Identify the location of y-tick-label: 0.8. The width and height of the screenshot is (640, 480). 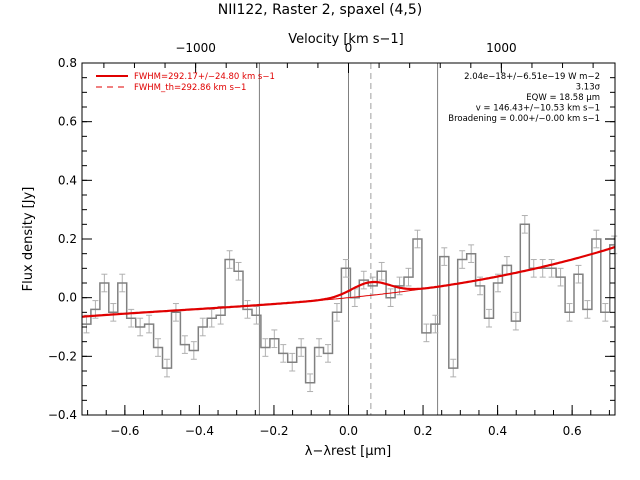
(67, 63).